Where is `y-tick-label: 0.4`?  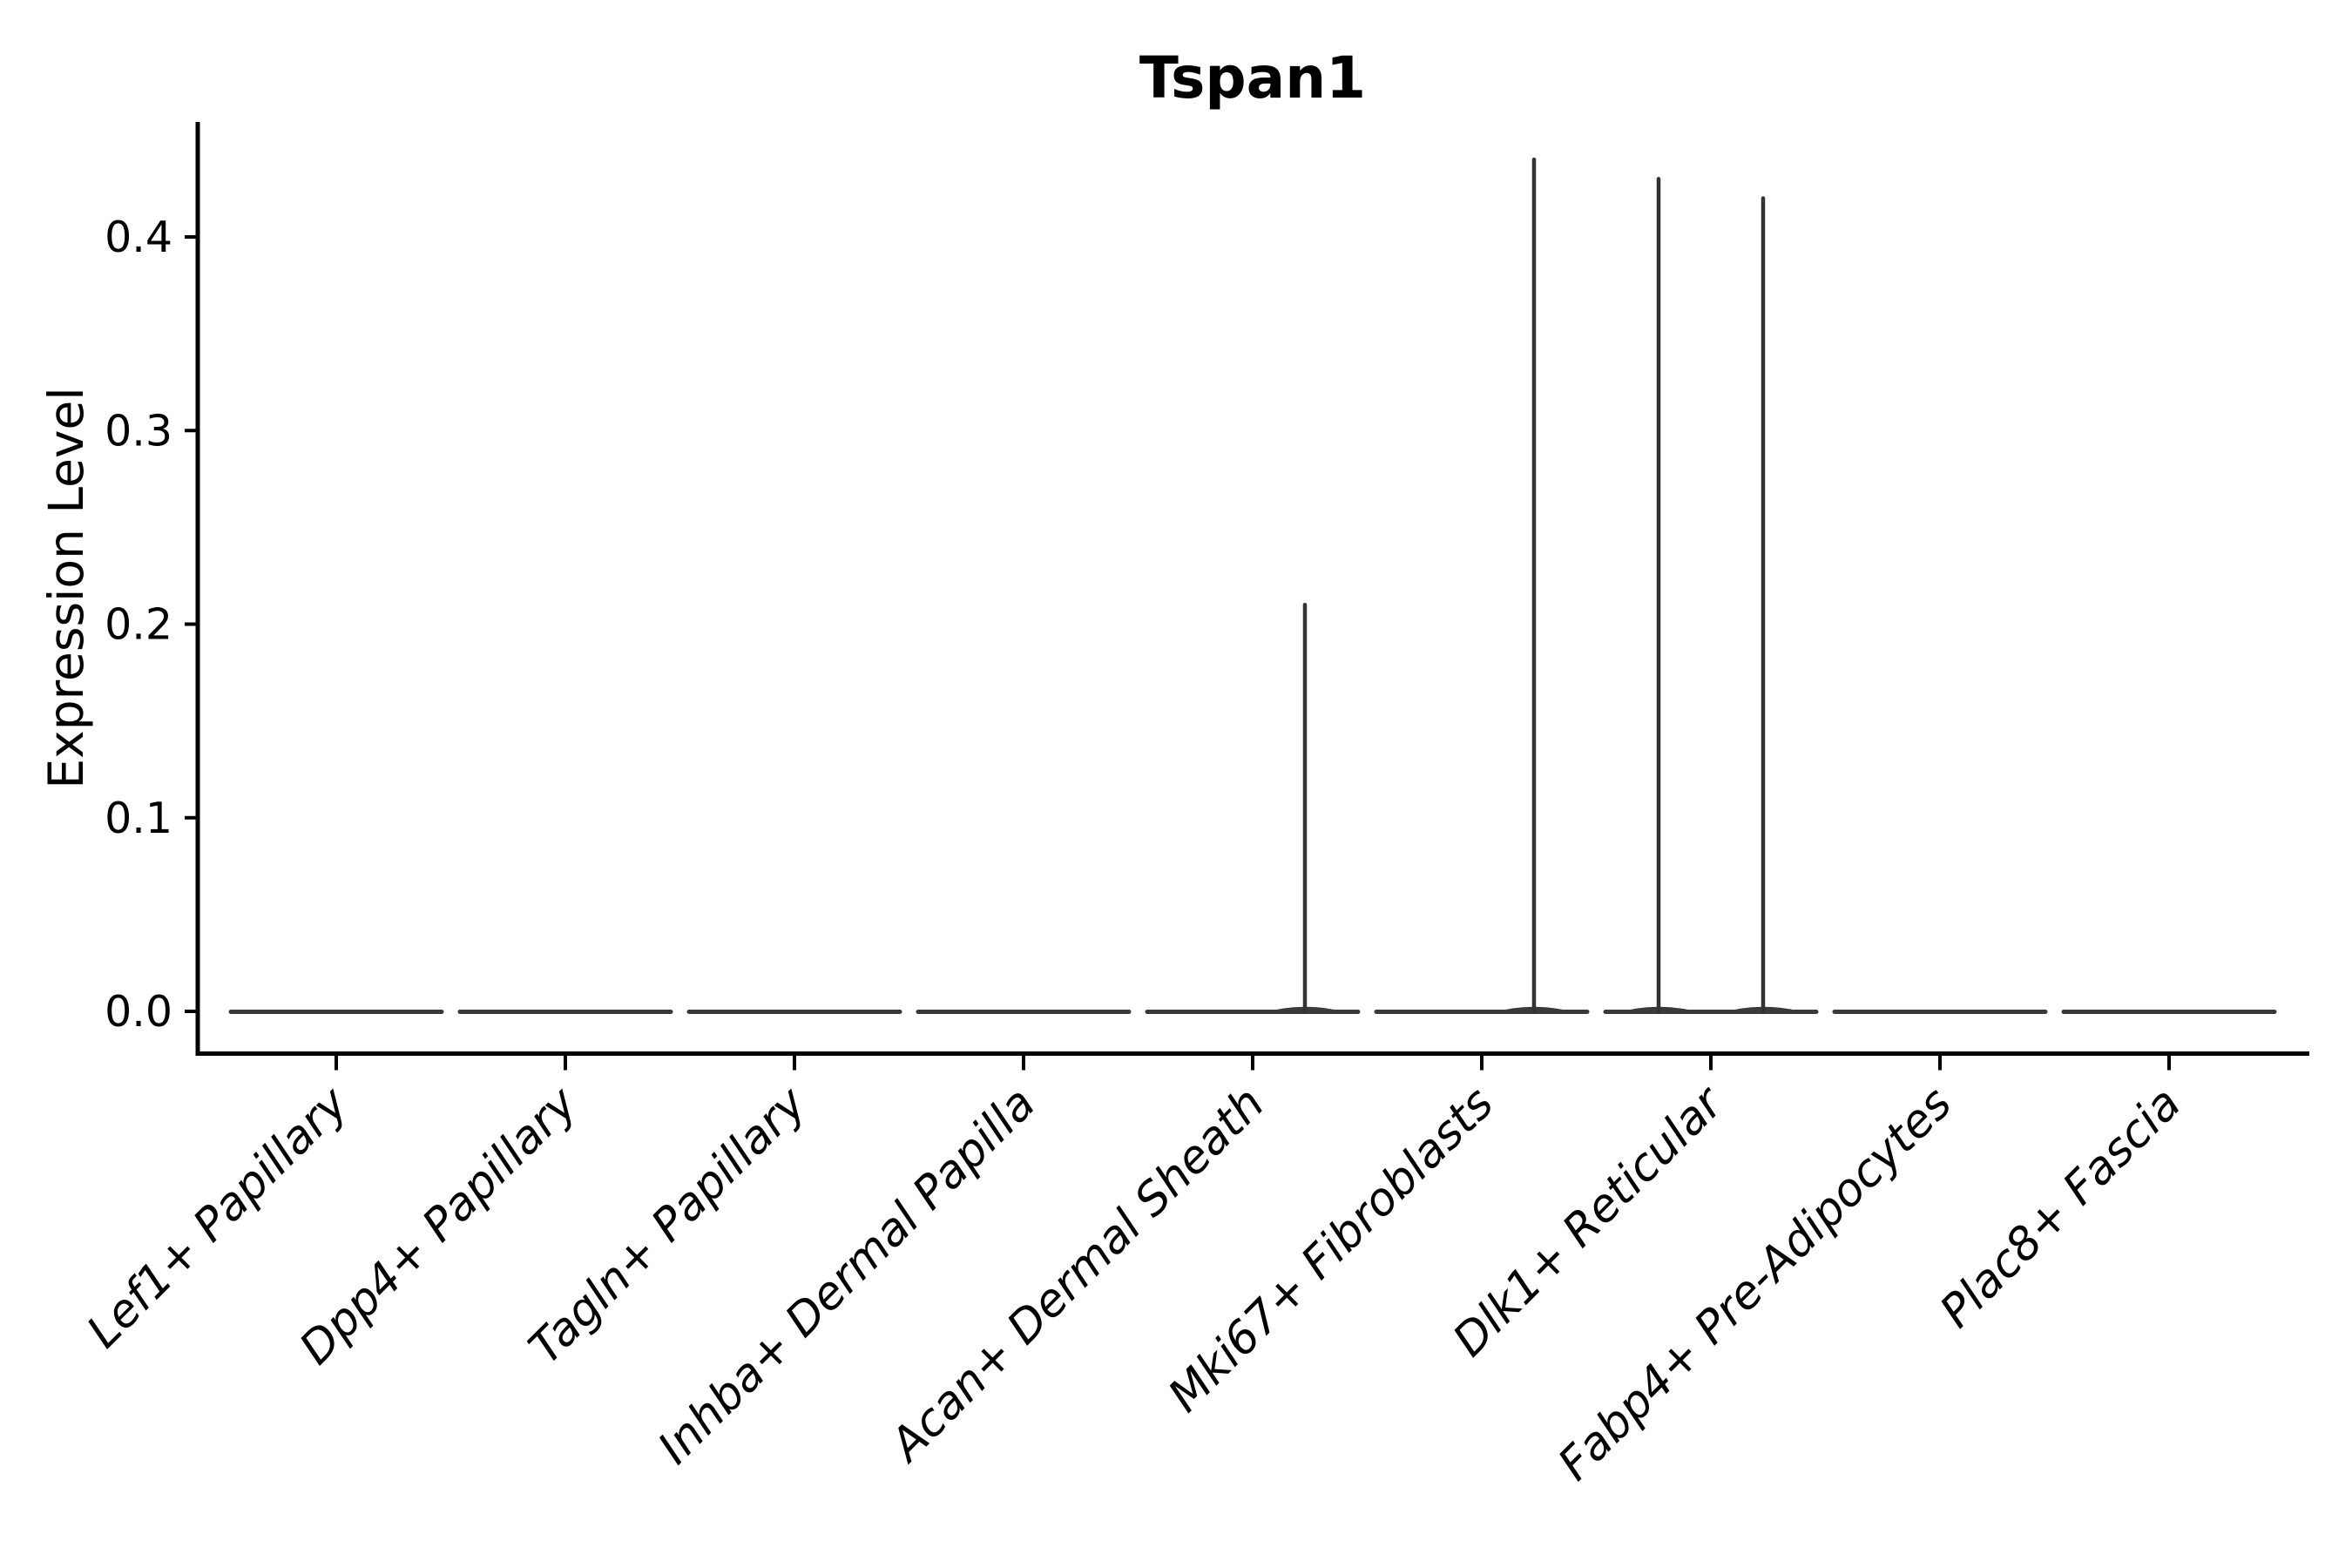 y-tick-label: 0.4 is located at coordinates (138, 238).